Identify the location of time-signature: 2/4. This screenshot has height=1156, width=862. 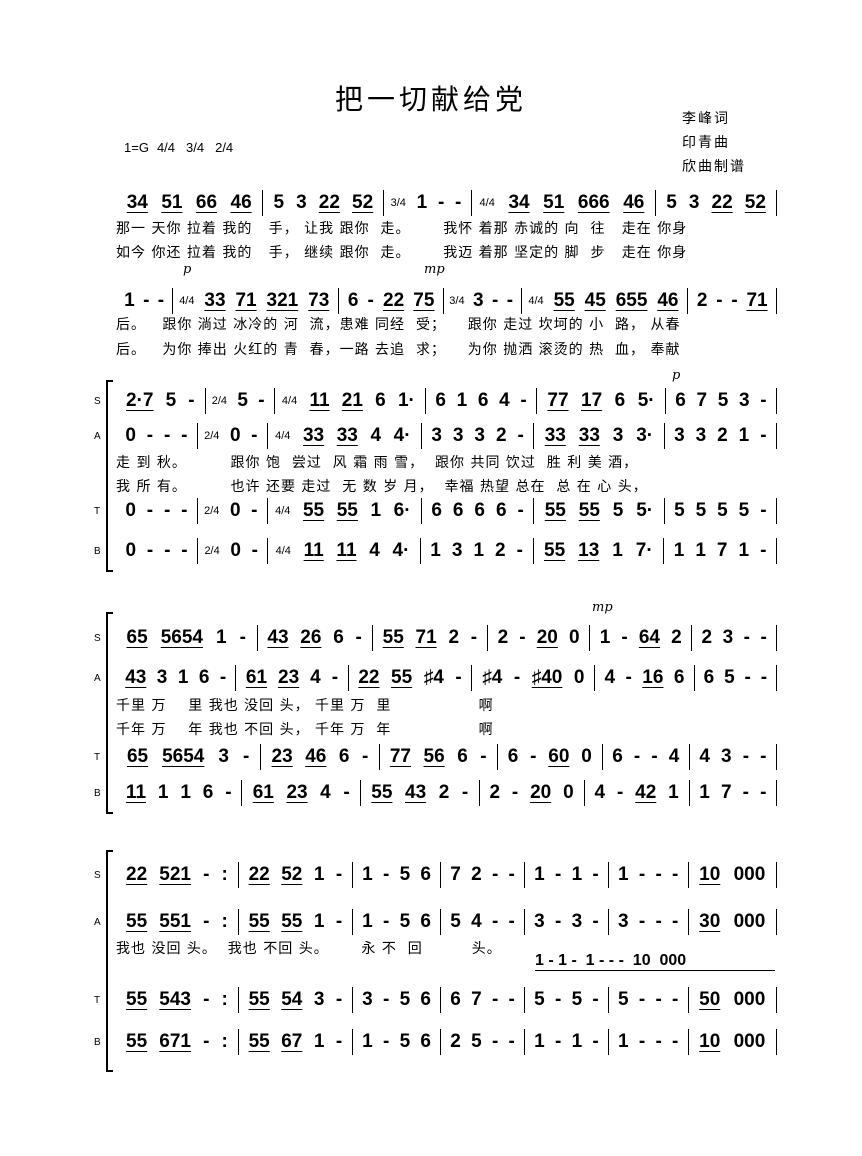
(212, 511).